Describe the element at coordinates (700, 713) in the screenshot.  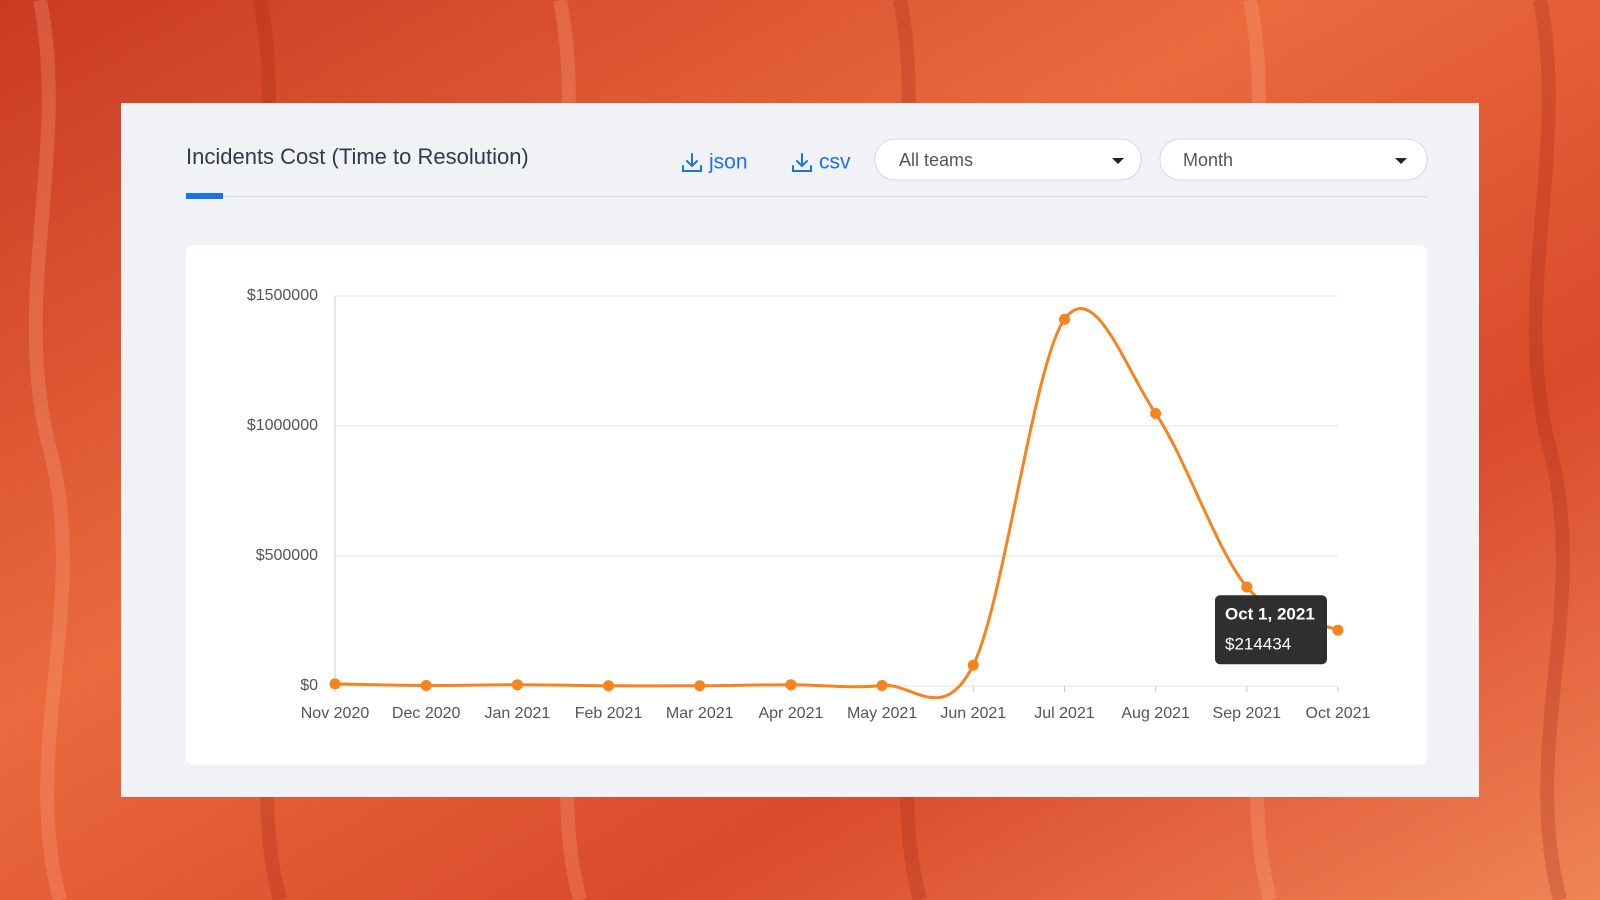
I see `x-tick-label: Mar 2021` at that location.